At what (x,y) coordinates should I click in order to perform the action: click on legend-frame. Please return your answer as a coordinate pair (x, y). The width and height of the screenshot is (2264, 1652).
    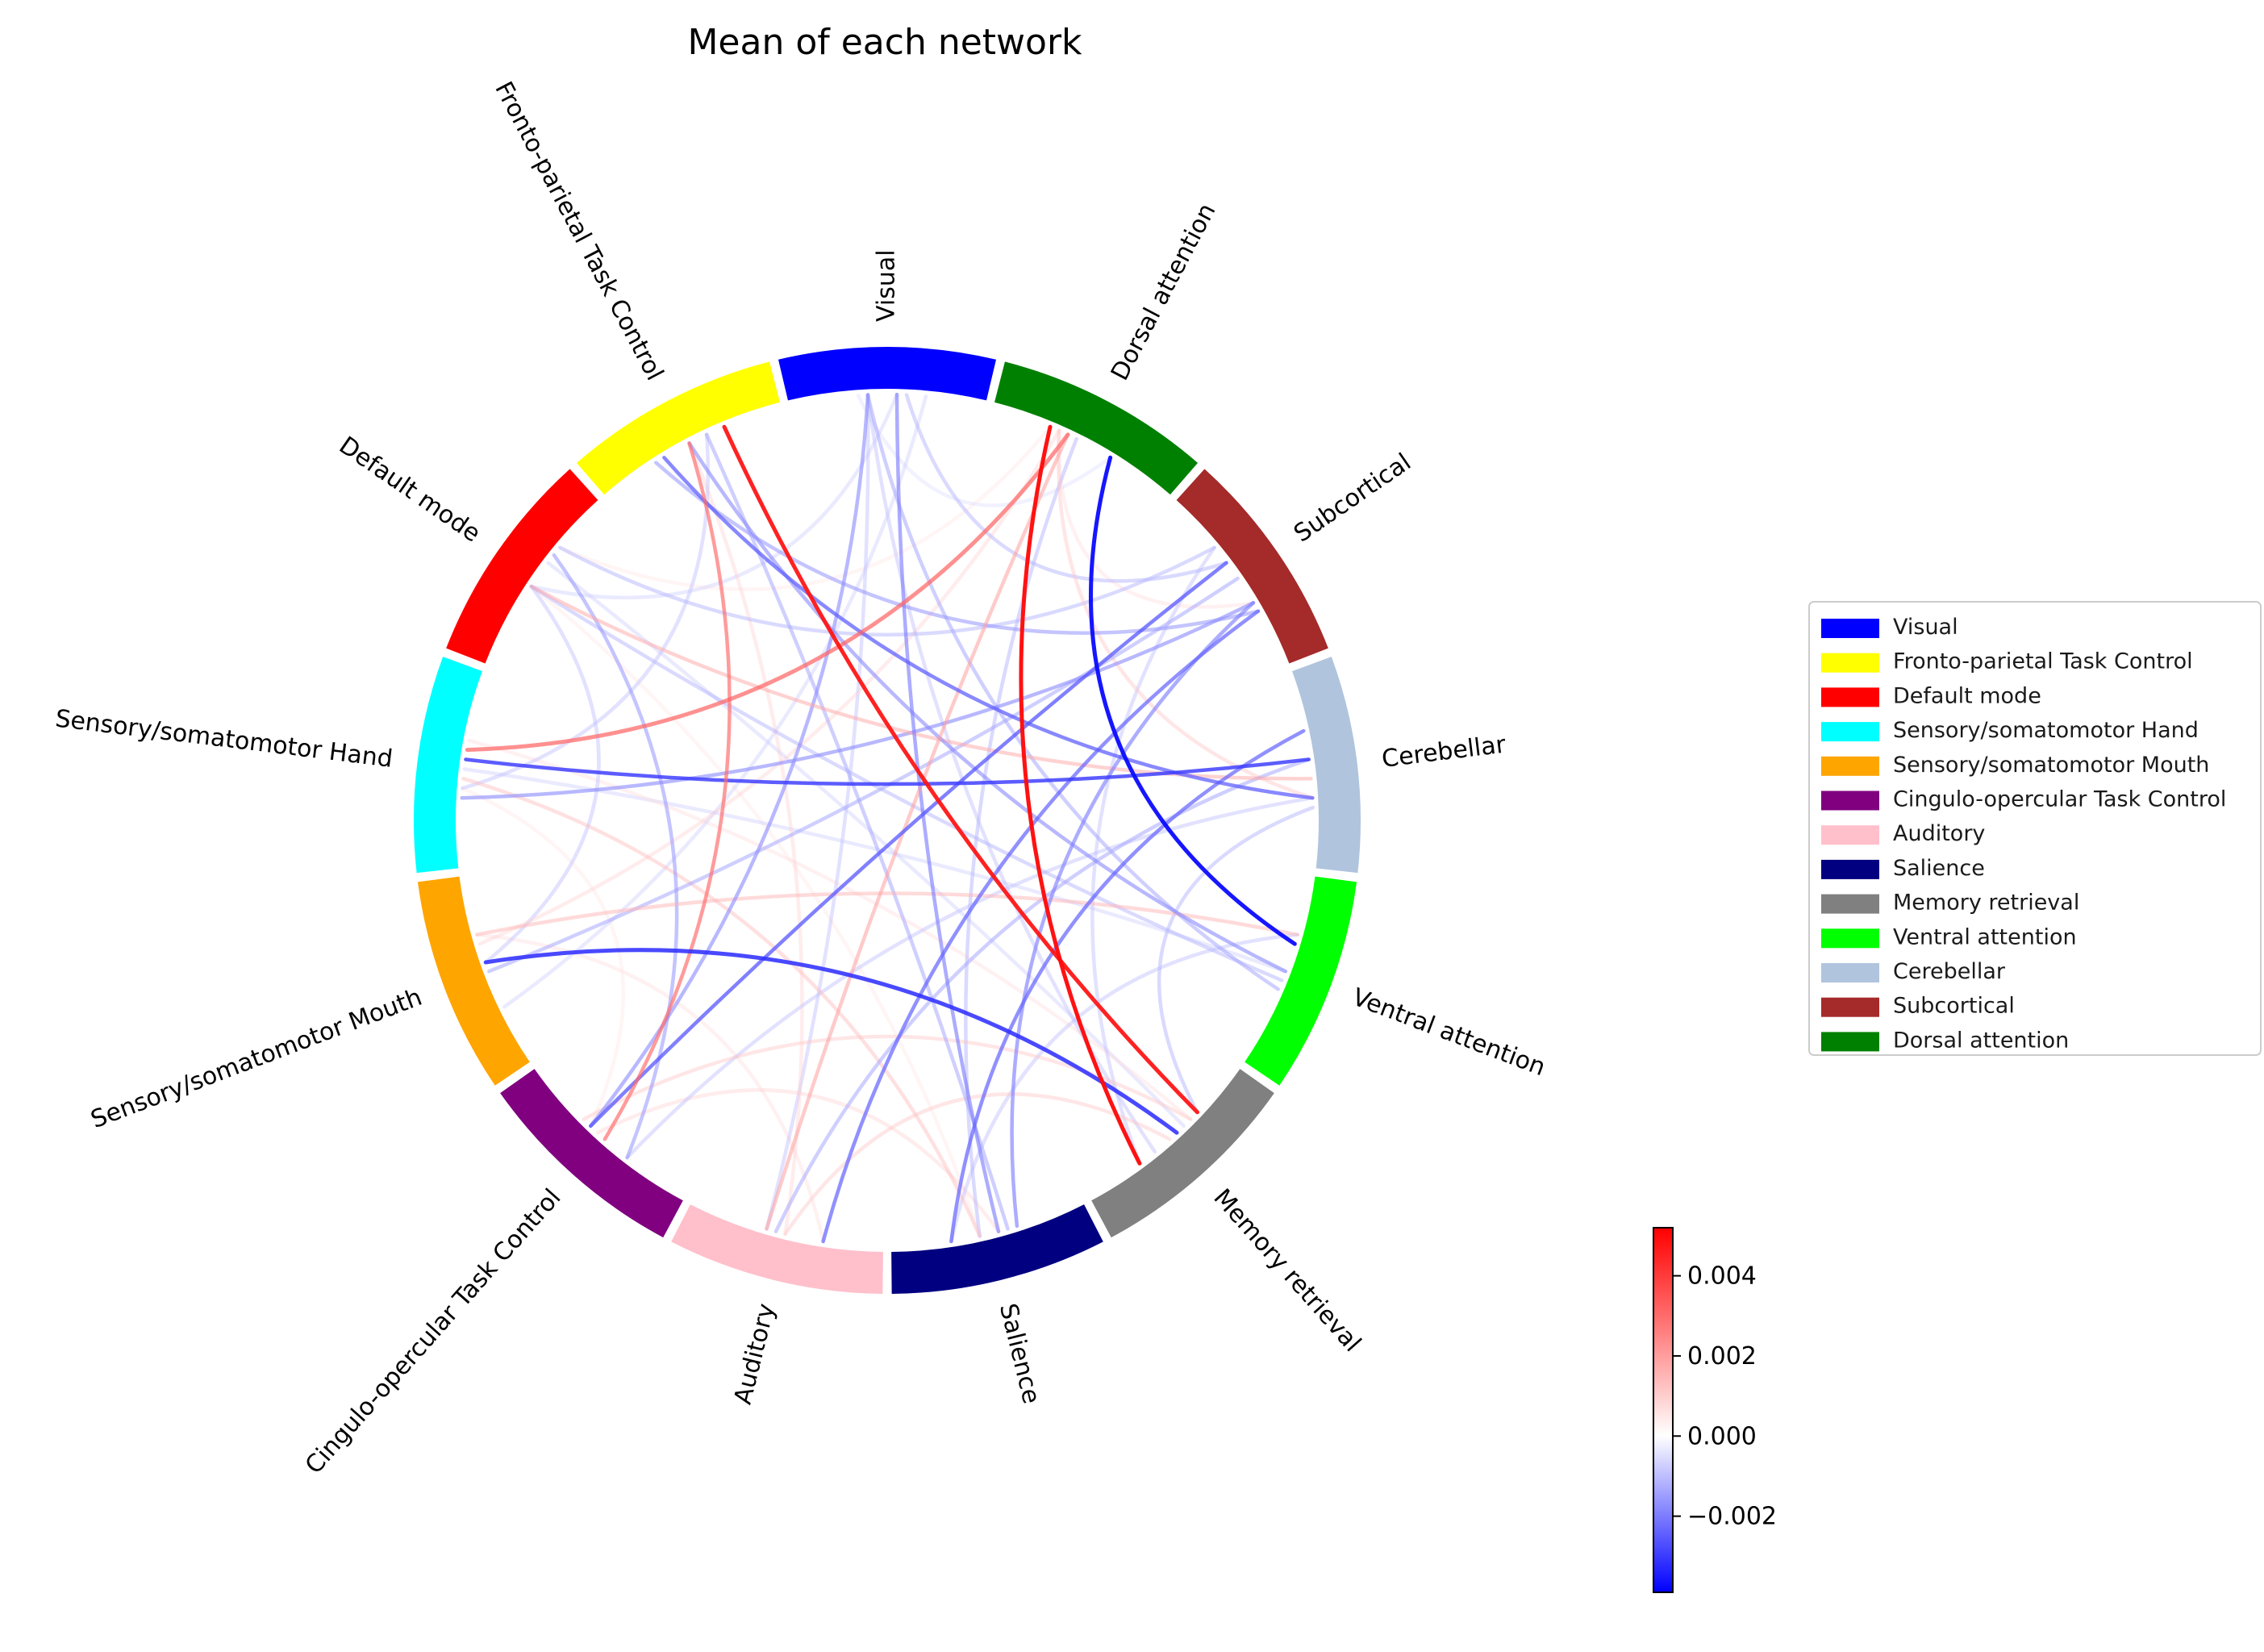
    Looking at the image, I should click on (2035, 829).